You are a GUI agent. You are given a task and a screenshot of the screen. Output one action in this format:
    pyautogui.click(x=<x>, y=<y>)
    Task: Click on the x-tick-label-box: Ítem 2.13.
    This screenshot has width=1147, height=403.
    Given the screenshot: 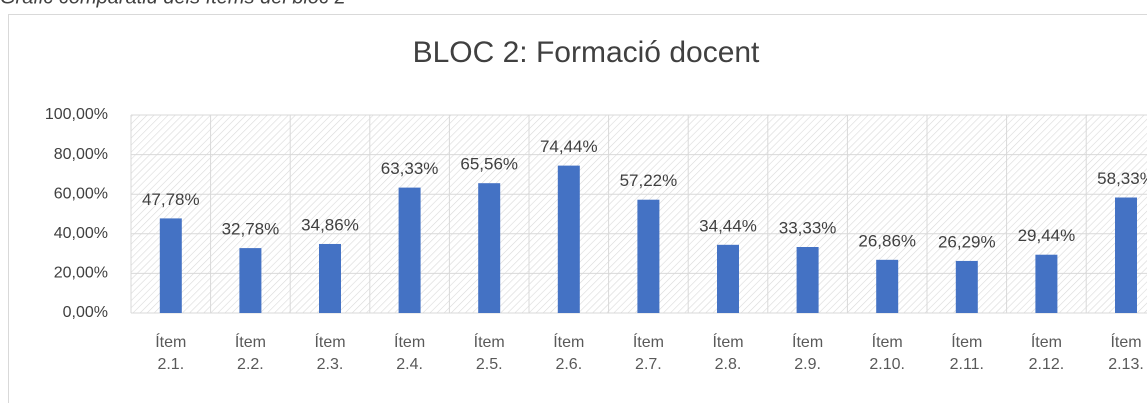 What is the action you would take?
    pyautogui.click(x=1126, y=353)
    